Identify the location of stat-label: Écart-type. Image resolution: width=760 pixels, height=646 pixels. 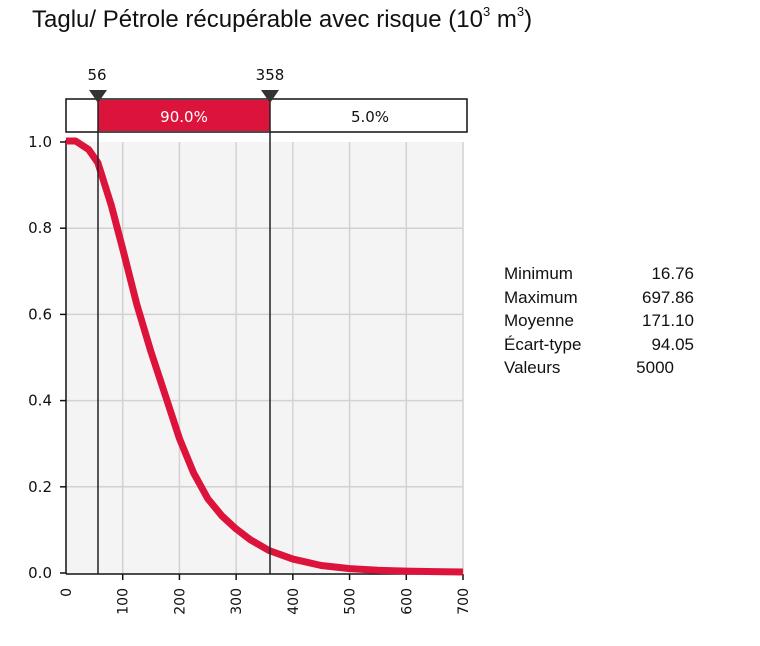
(543, 344).